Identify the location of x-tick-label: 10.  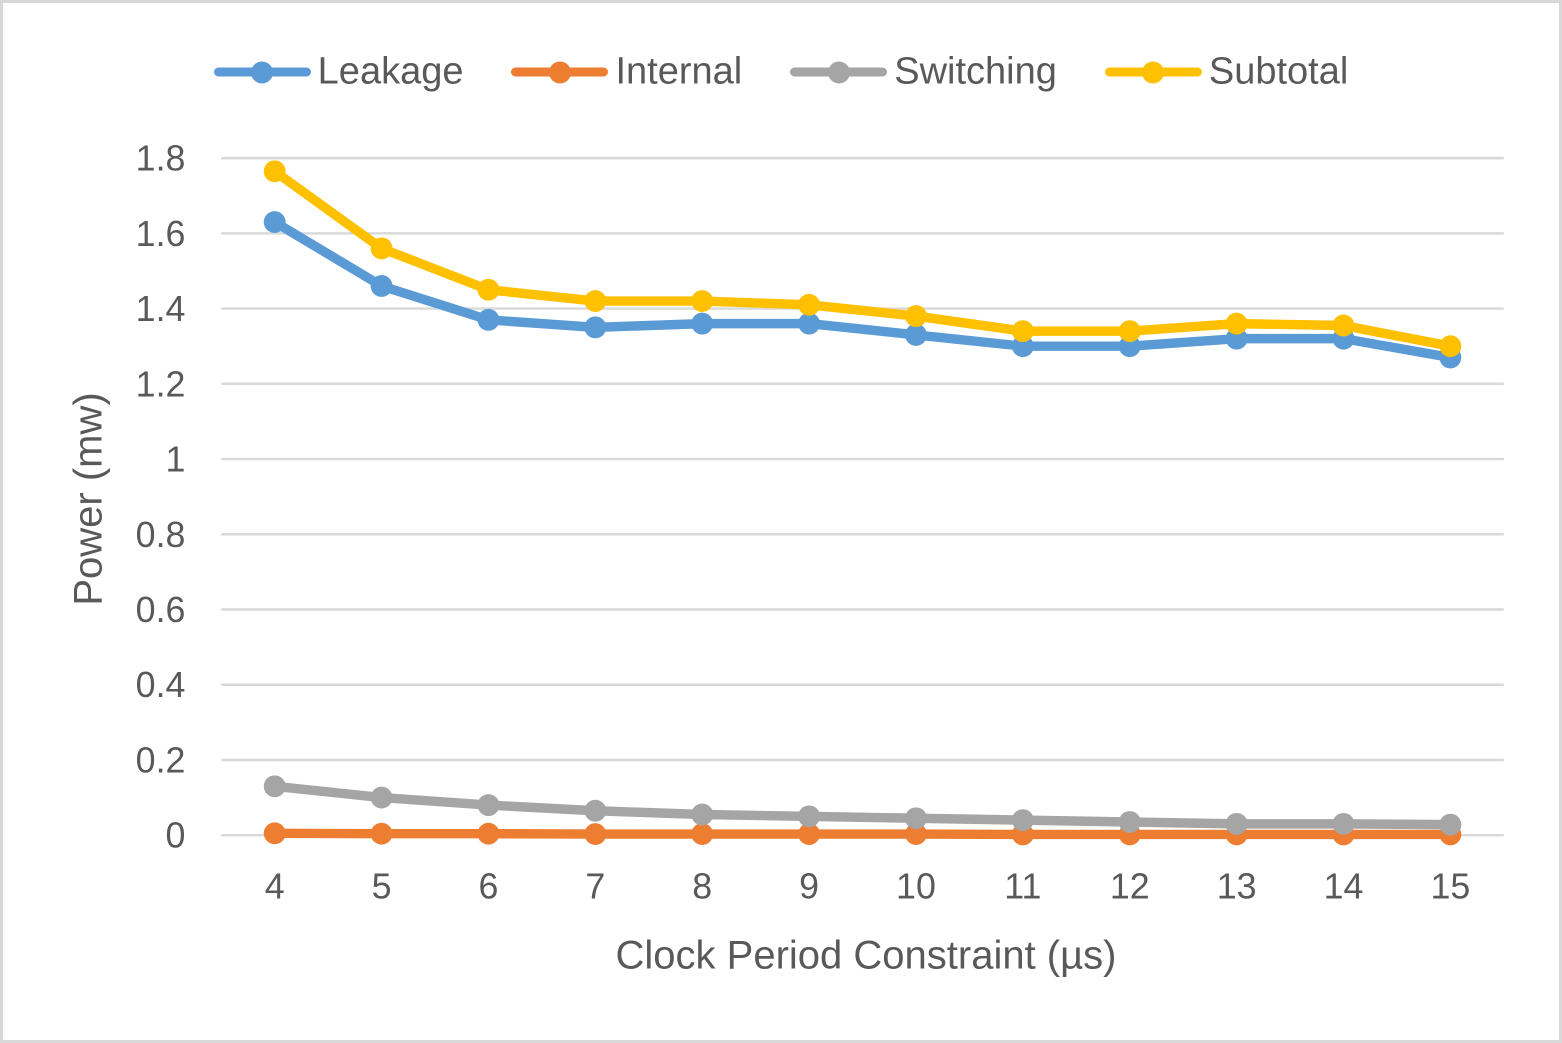
(916, 886).